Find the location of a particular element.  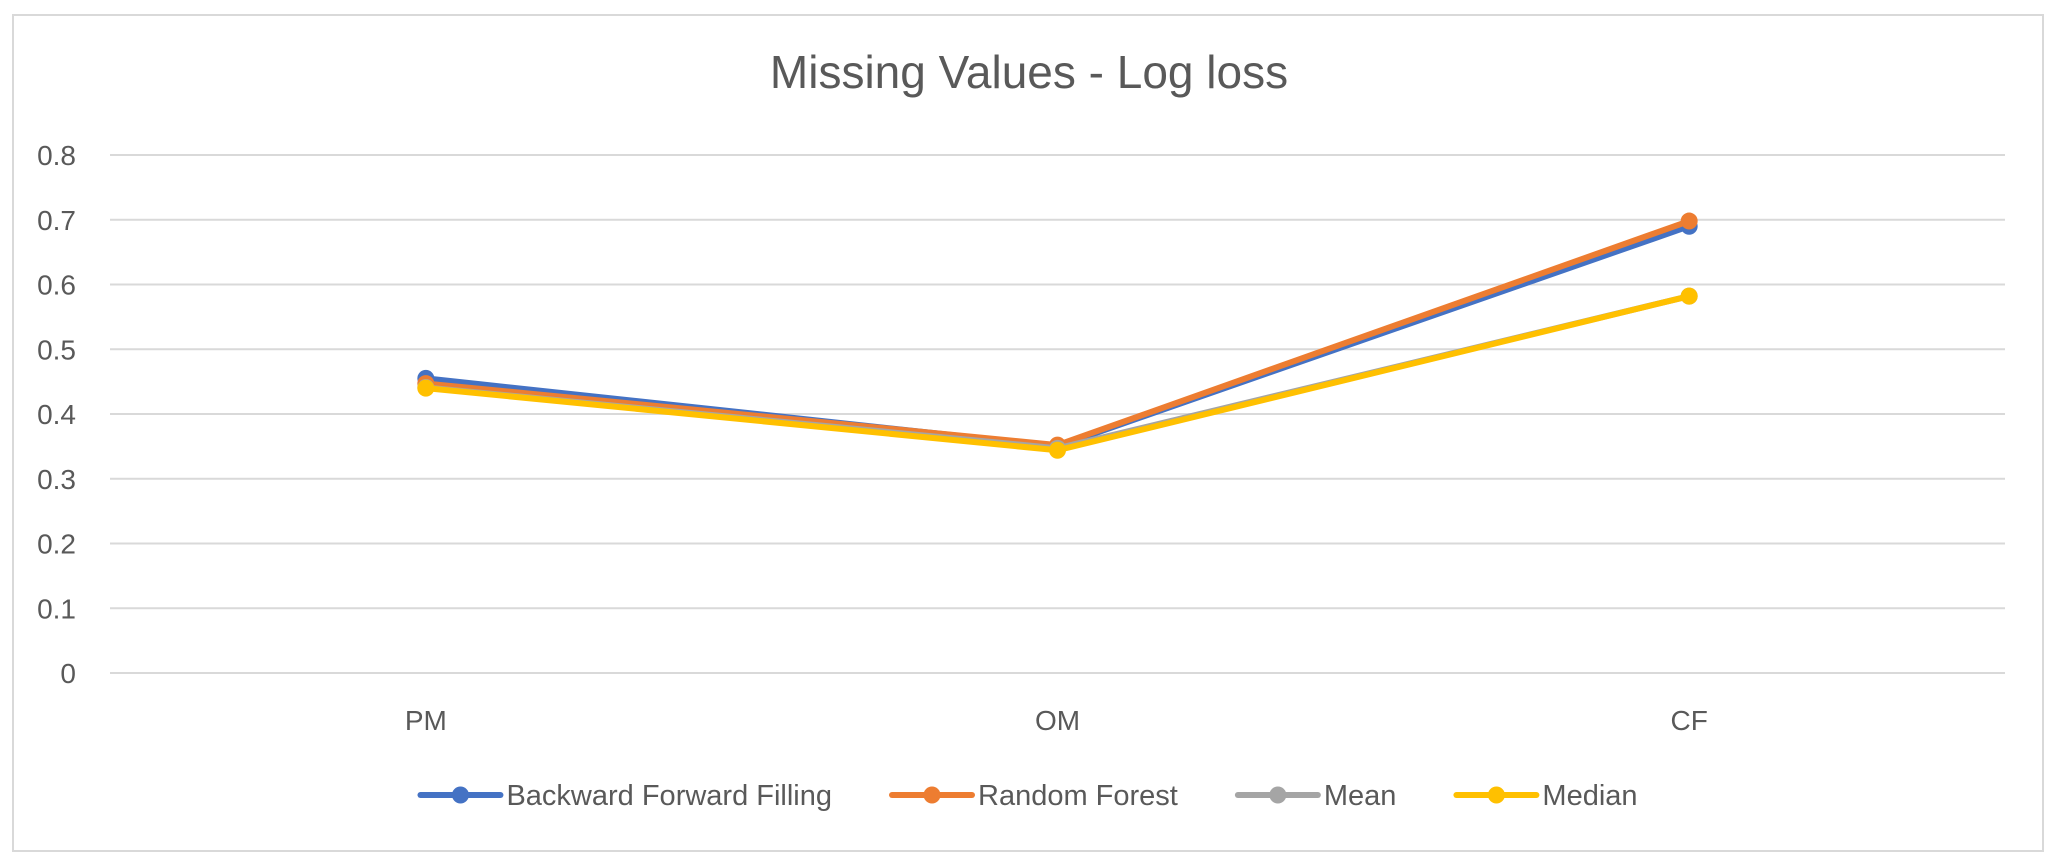

legend-label: Mean is located at coordinates (1360, 796).